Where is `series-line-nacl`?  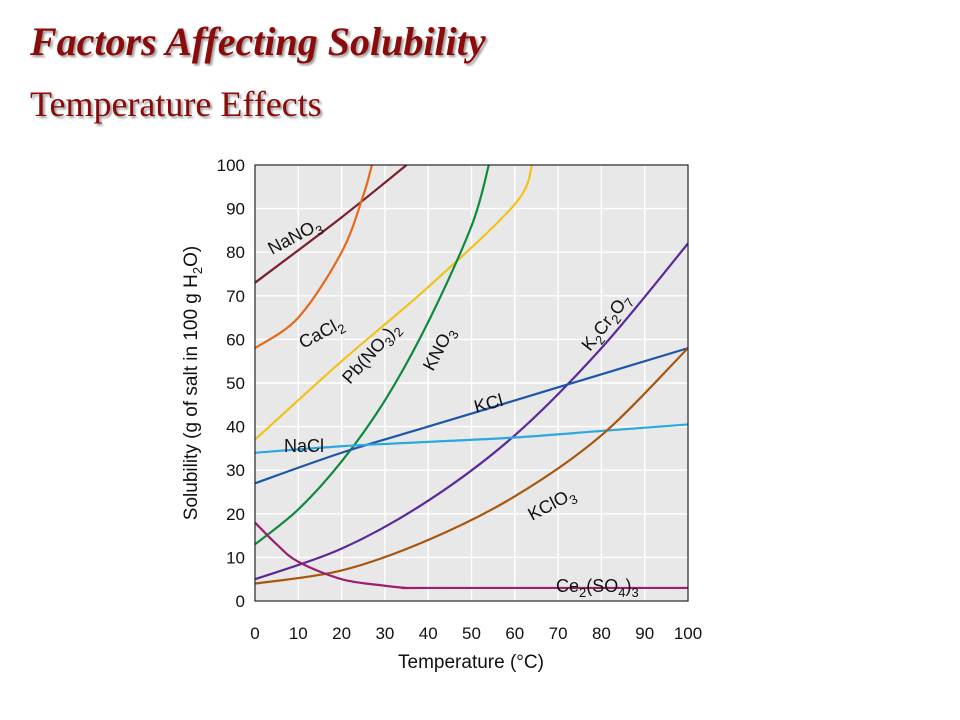 series-line-nacl is located at coordinates (471, 438).